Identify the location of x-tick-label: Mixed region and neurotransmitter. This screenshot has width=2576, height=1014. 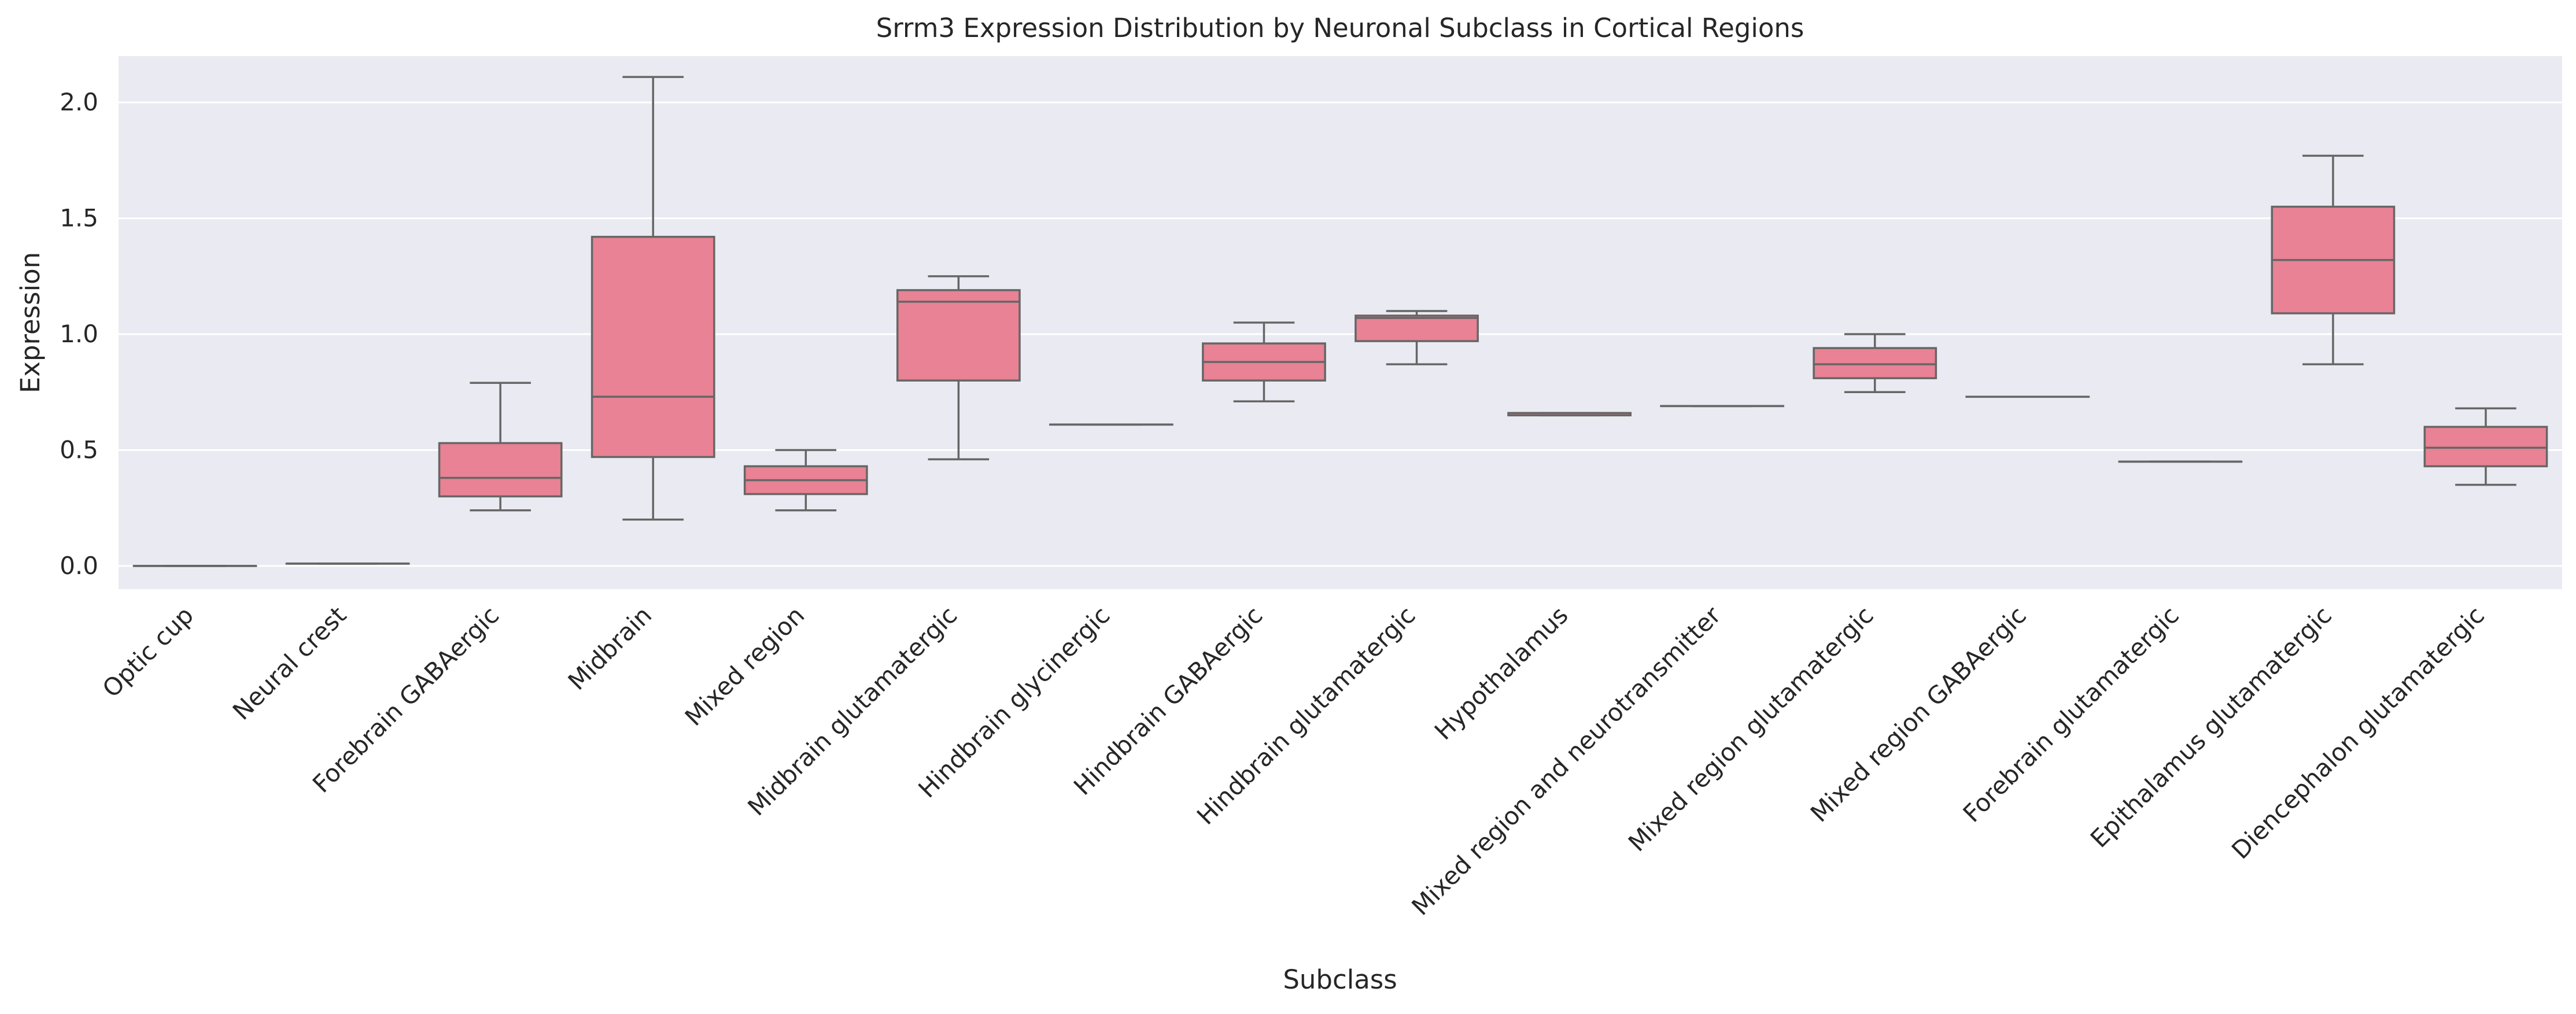
(1566, 761).